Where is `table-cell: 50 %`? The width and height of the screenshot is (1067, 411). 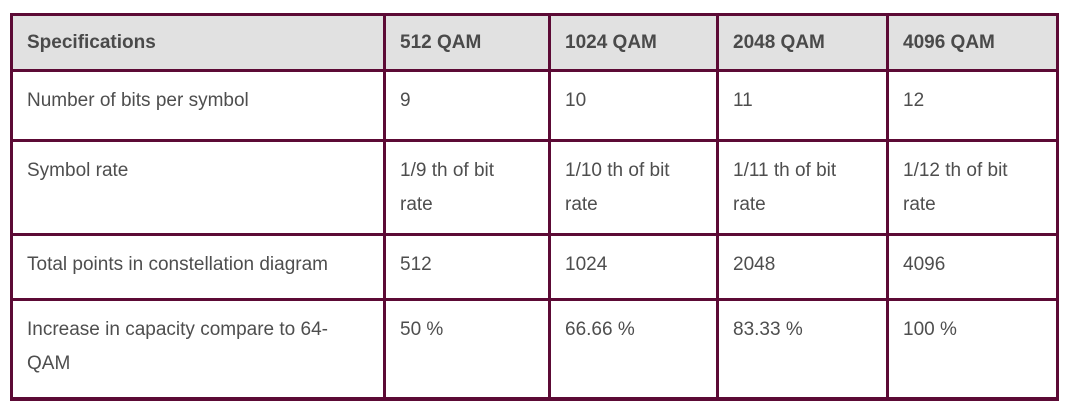
table-cell: 50 % is located at coordinates (467, 349).